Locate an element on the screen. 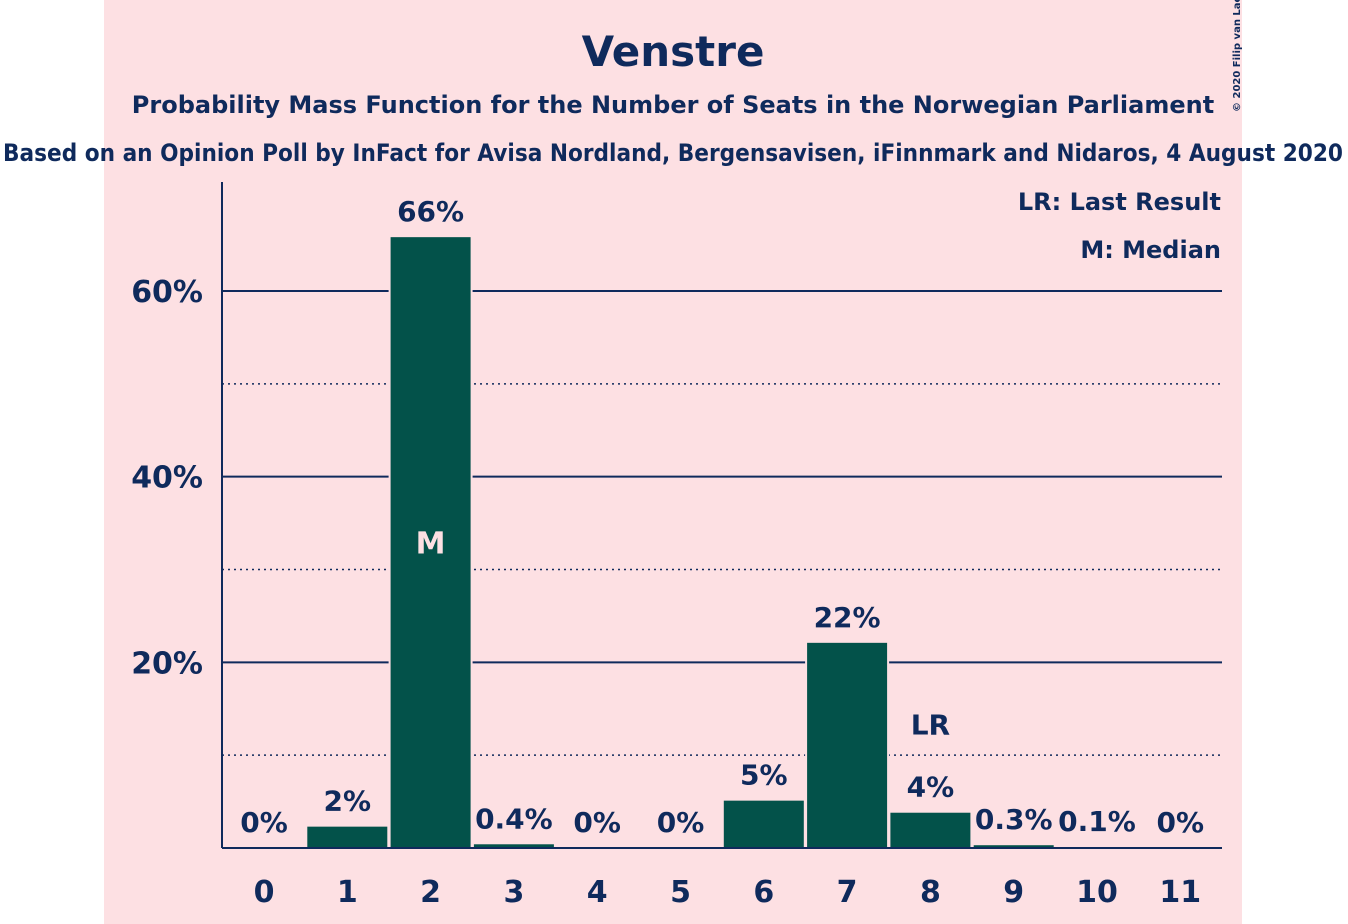 The image size is (1348, 924). legend-entry: M: Median is located at coordinates (1150, 250).